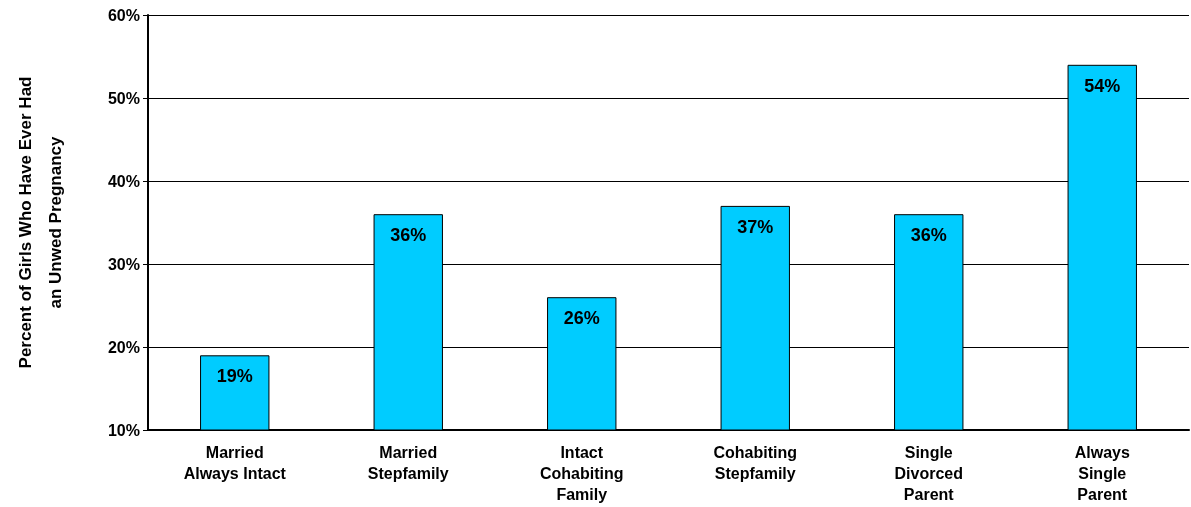 The height and width of the screenshot is (507, 1191). Describe the element at coordinates (1102, 85) in the screenshot. I see `data-label: 54%` at that location.